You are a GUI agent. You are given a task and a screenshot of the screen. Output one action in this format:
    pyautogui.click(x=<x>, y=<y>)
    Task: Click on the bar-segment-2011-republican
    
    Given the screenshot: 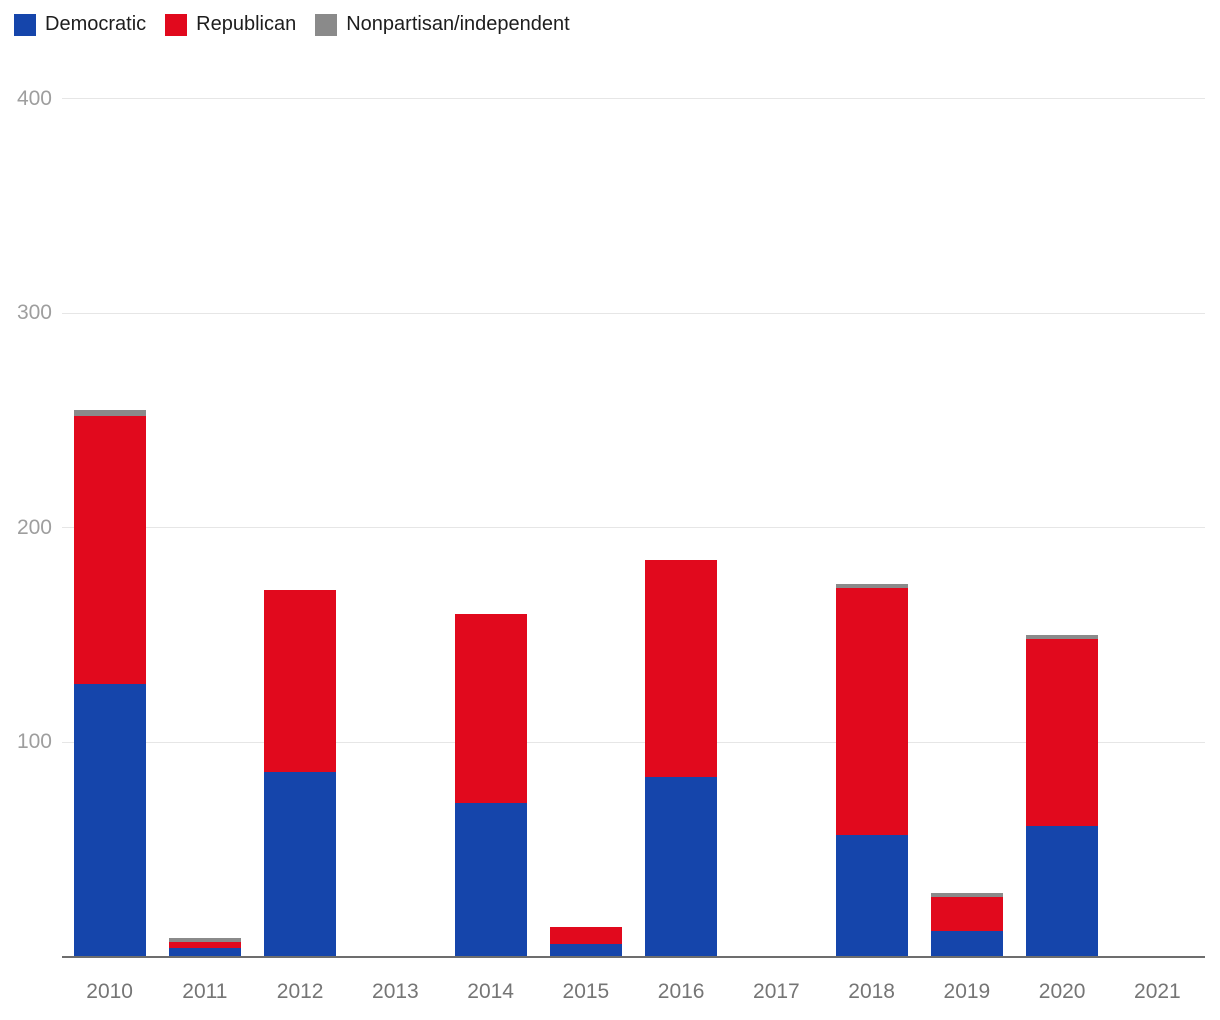 What is the action you would take?
    pyautogui.click(x=204, y=945)
    